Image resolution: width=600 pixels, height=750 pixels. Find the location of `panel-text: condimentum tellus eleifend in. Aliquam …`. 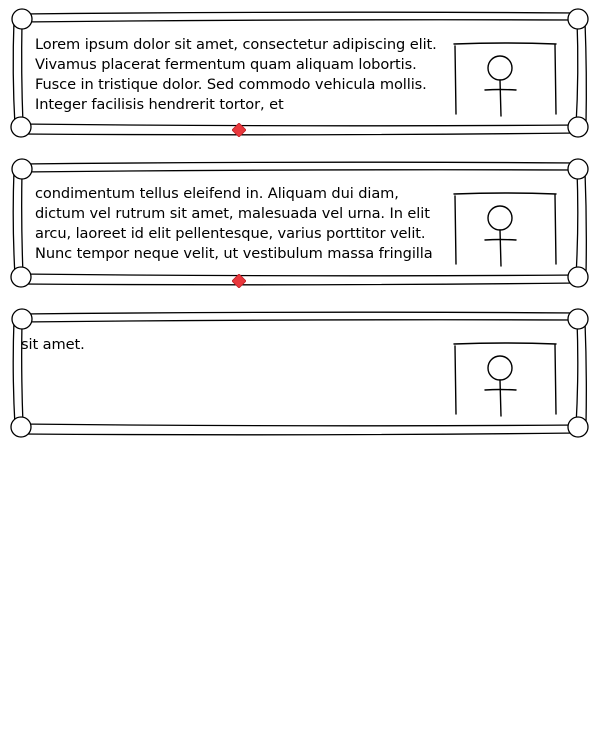

panel-text: condimentum tellus eleifend in. Aliquam … is located at coordinates (234, 223).